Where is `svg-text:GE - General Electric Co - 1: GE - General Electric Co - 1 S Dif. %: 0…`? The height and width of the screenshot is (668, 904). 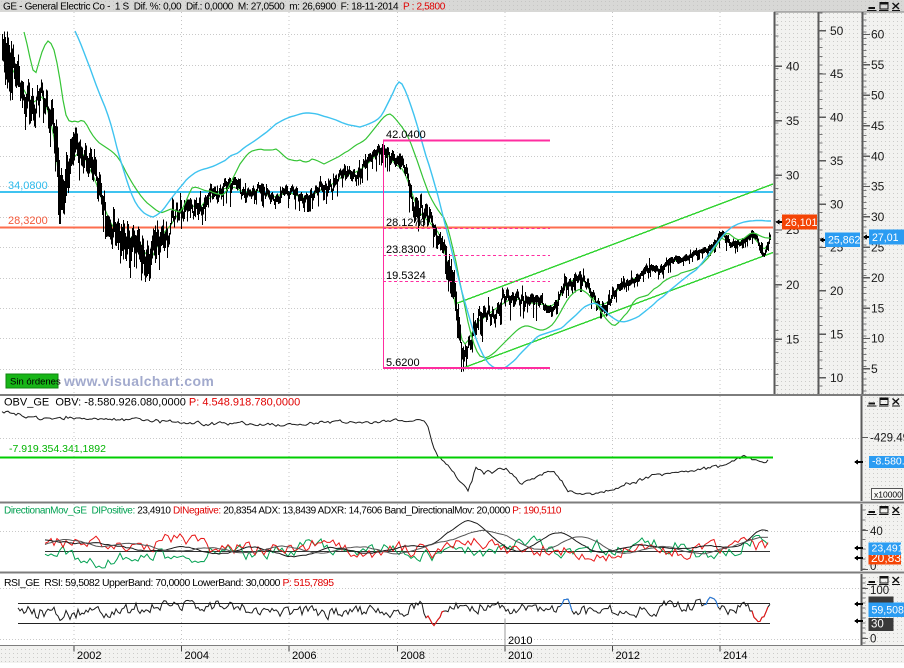 svg-text:GE - General Electric Co - 1: GE - General Electric Co - 1 S Dif. %: 0… is located at coordinates (224, 7).